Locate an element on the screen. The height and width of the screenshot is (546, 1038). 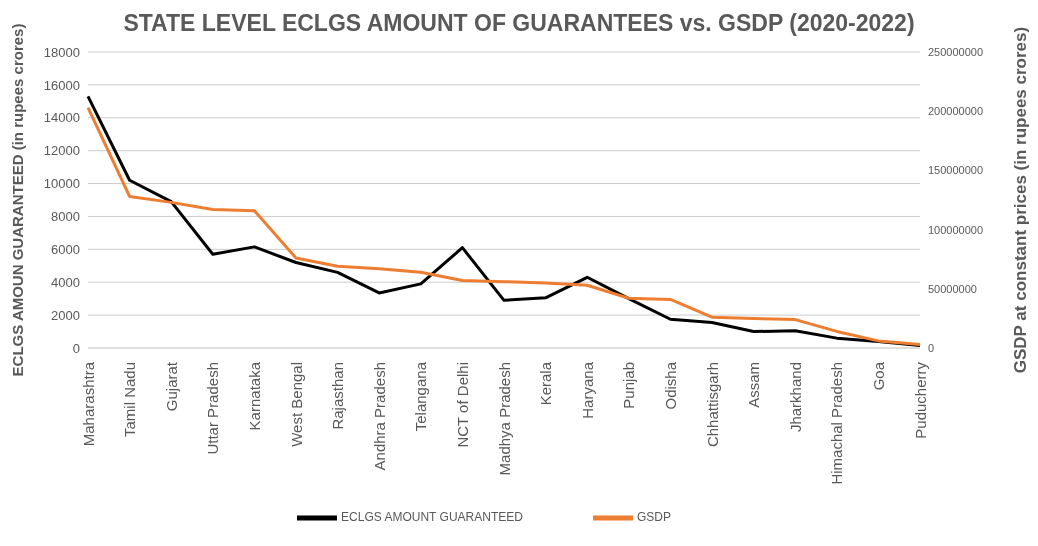
y-tick-label: 18000 is located at coordinates (61, 52).